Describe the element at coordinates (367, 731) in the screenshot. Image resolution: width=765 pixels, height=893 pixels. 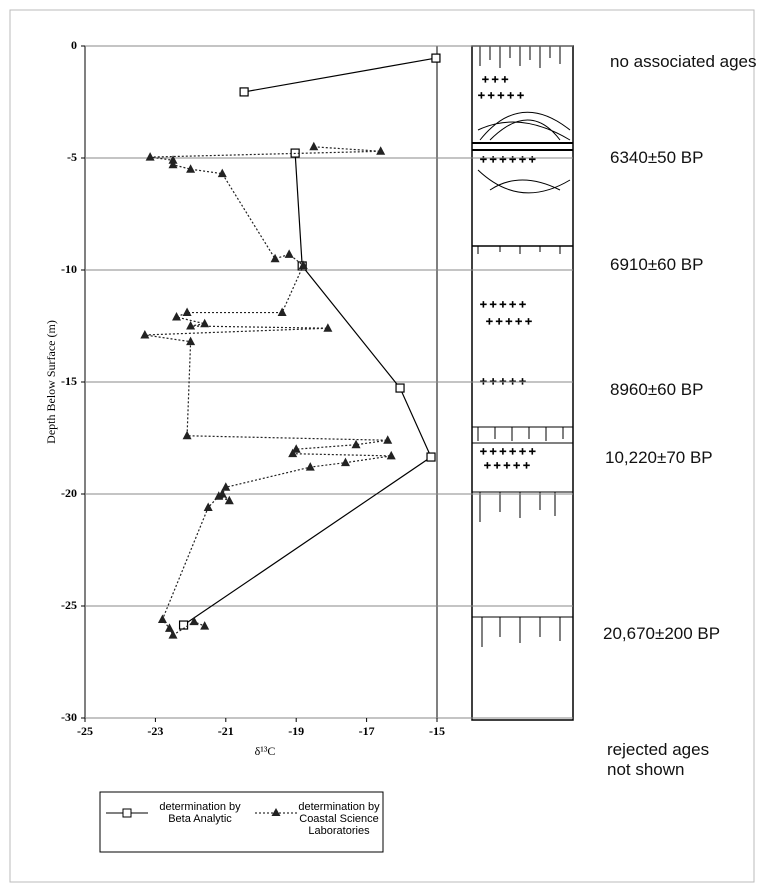
I see `x-tick-label: -17` at that location.